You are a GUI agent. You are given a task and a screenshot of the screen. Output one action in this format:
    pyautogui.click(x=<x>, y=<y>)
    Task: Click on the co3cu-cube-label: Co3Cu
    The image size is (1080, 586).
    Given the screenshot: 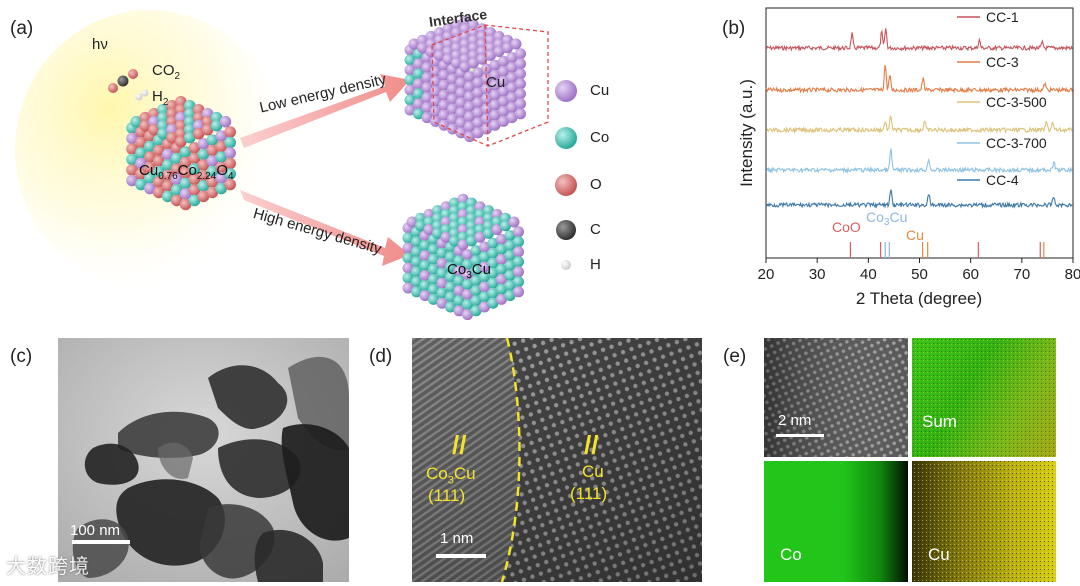 What is the action you would take?
    pyautogui.click(x=469, y=271)
    